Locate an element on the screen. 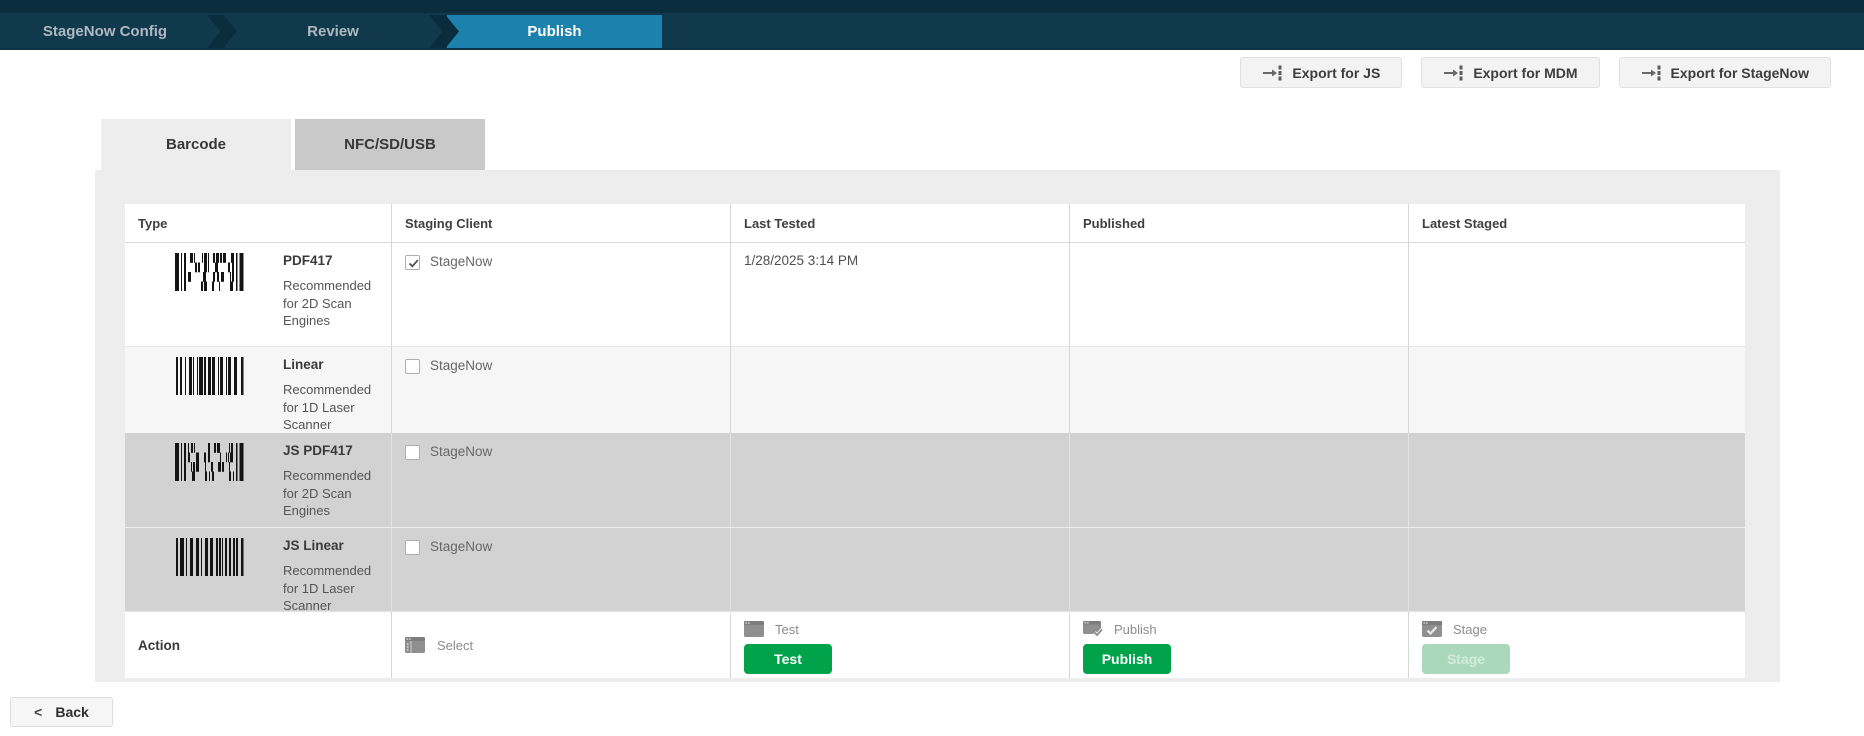 The height and width of the screenshot is (736, 1864). column-header-last-tested: Last Tested is located at coordinates (900, 223).